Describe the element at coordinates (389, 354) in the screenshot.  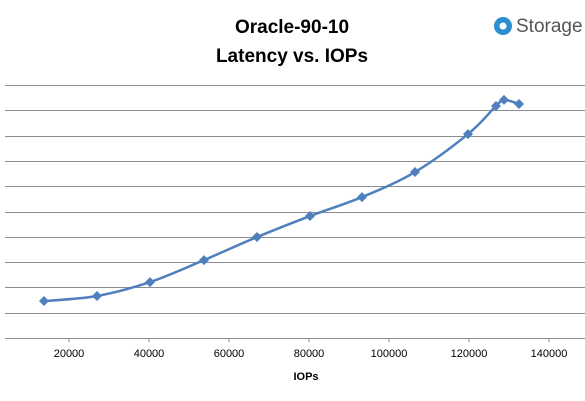
I see `x-tick-label: 100000` at that location.